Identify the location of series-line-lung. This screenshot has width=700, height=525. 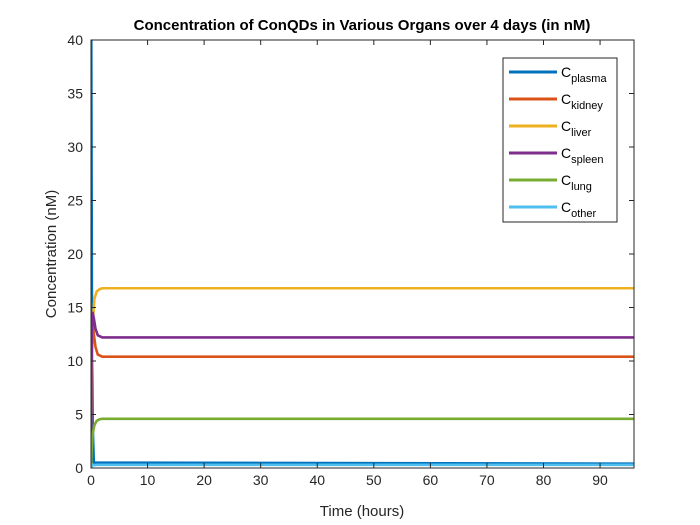
(362, 442).